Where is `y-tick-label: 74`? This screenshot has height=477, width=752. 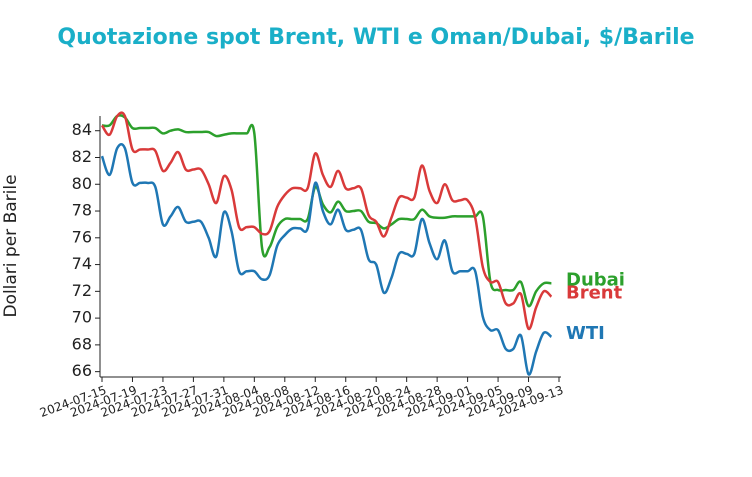
y-tick-label: 74 is located at coordinates (82, 263).